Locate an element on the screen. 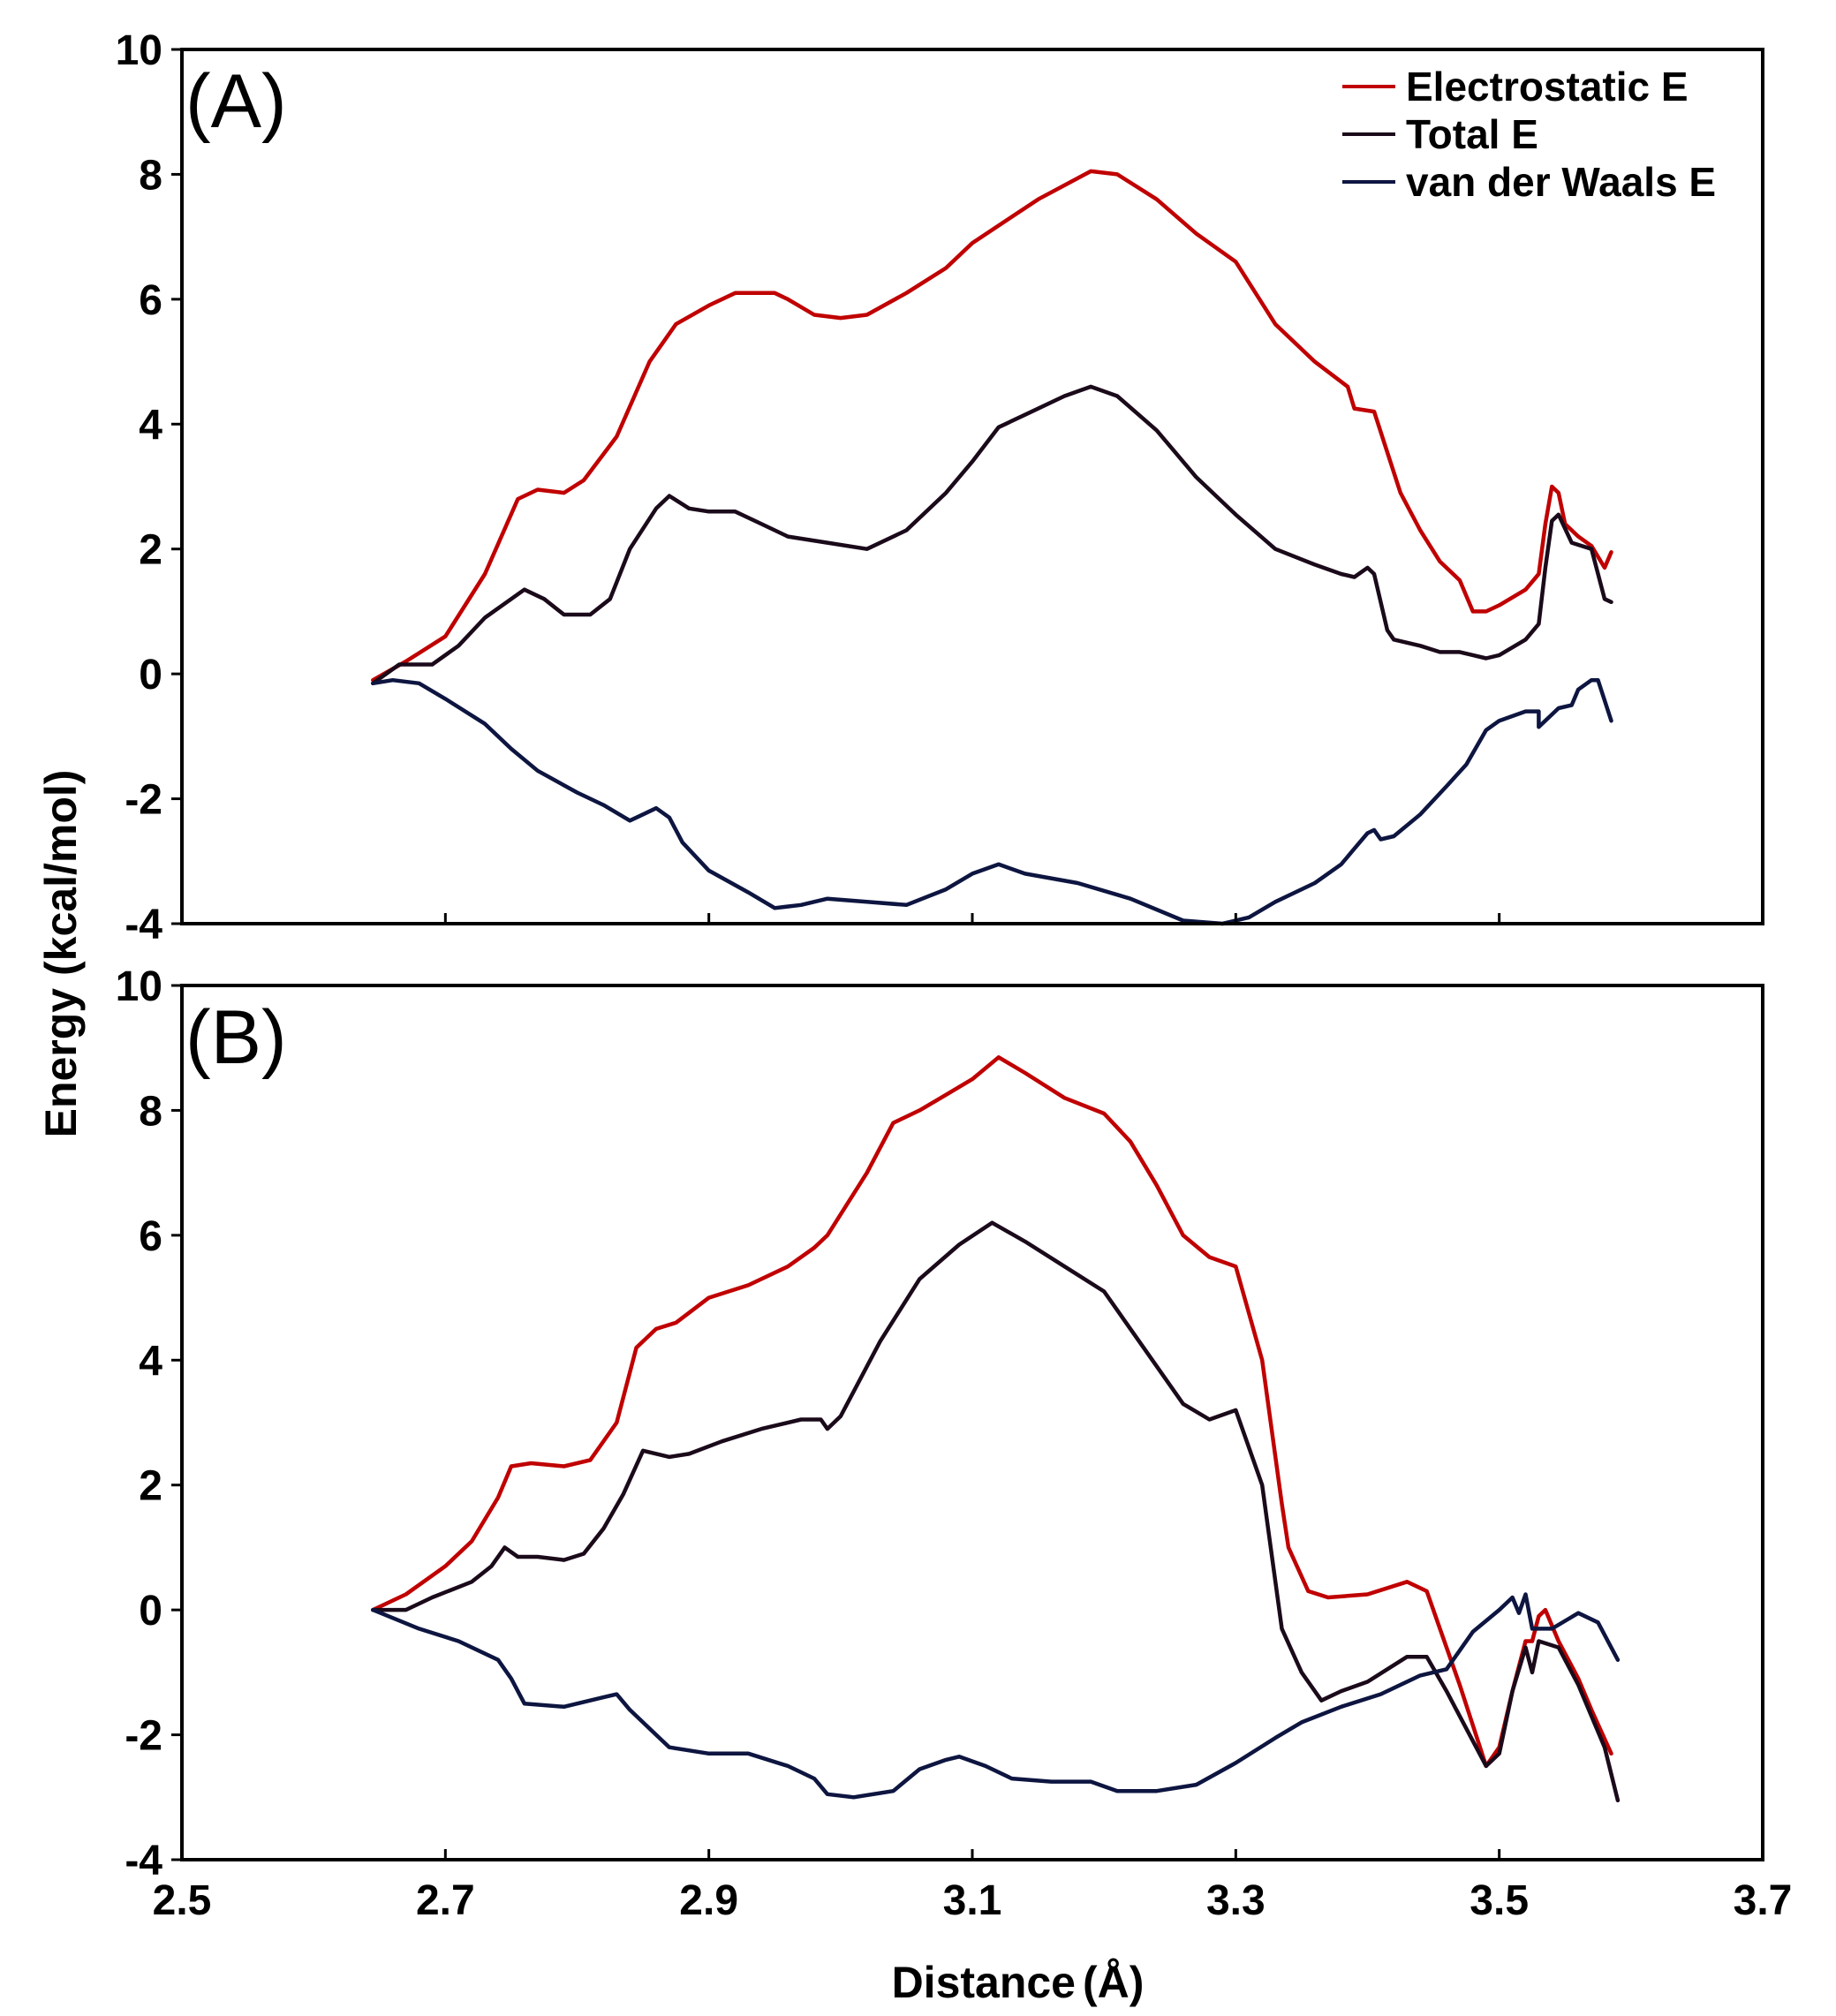 Image resolution: width=1836 pixels, height=2016 pixels. panel-a-label: (A) is located at coordinates (236, 101).